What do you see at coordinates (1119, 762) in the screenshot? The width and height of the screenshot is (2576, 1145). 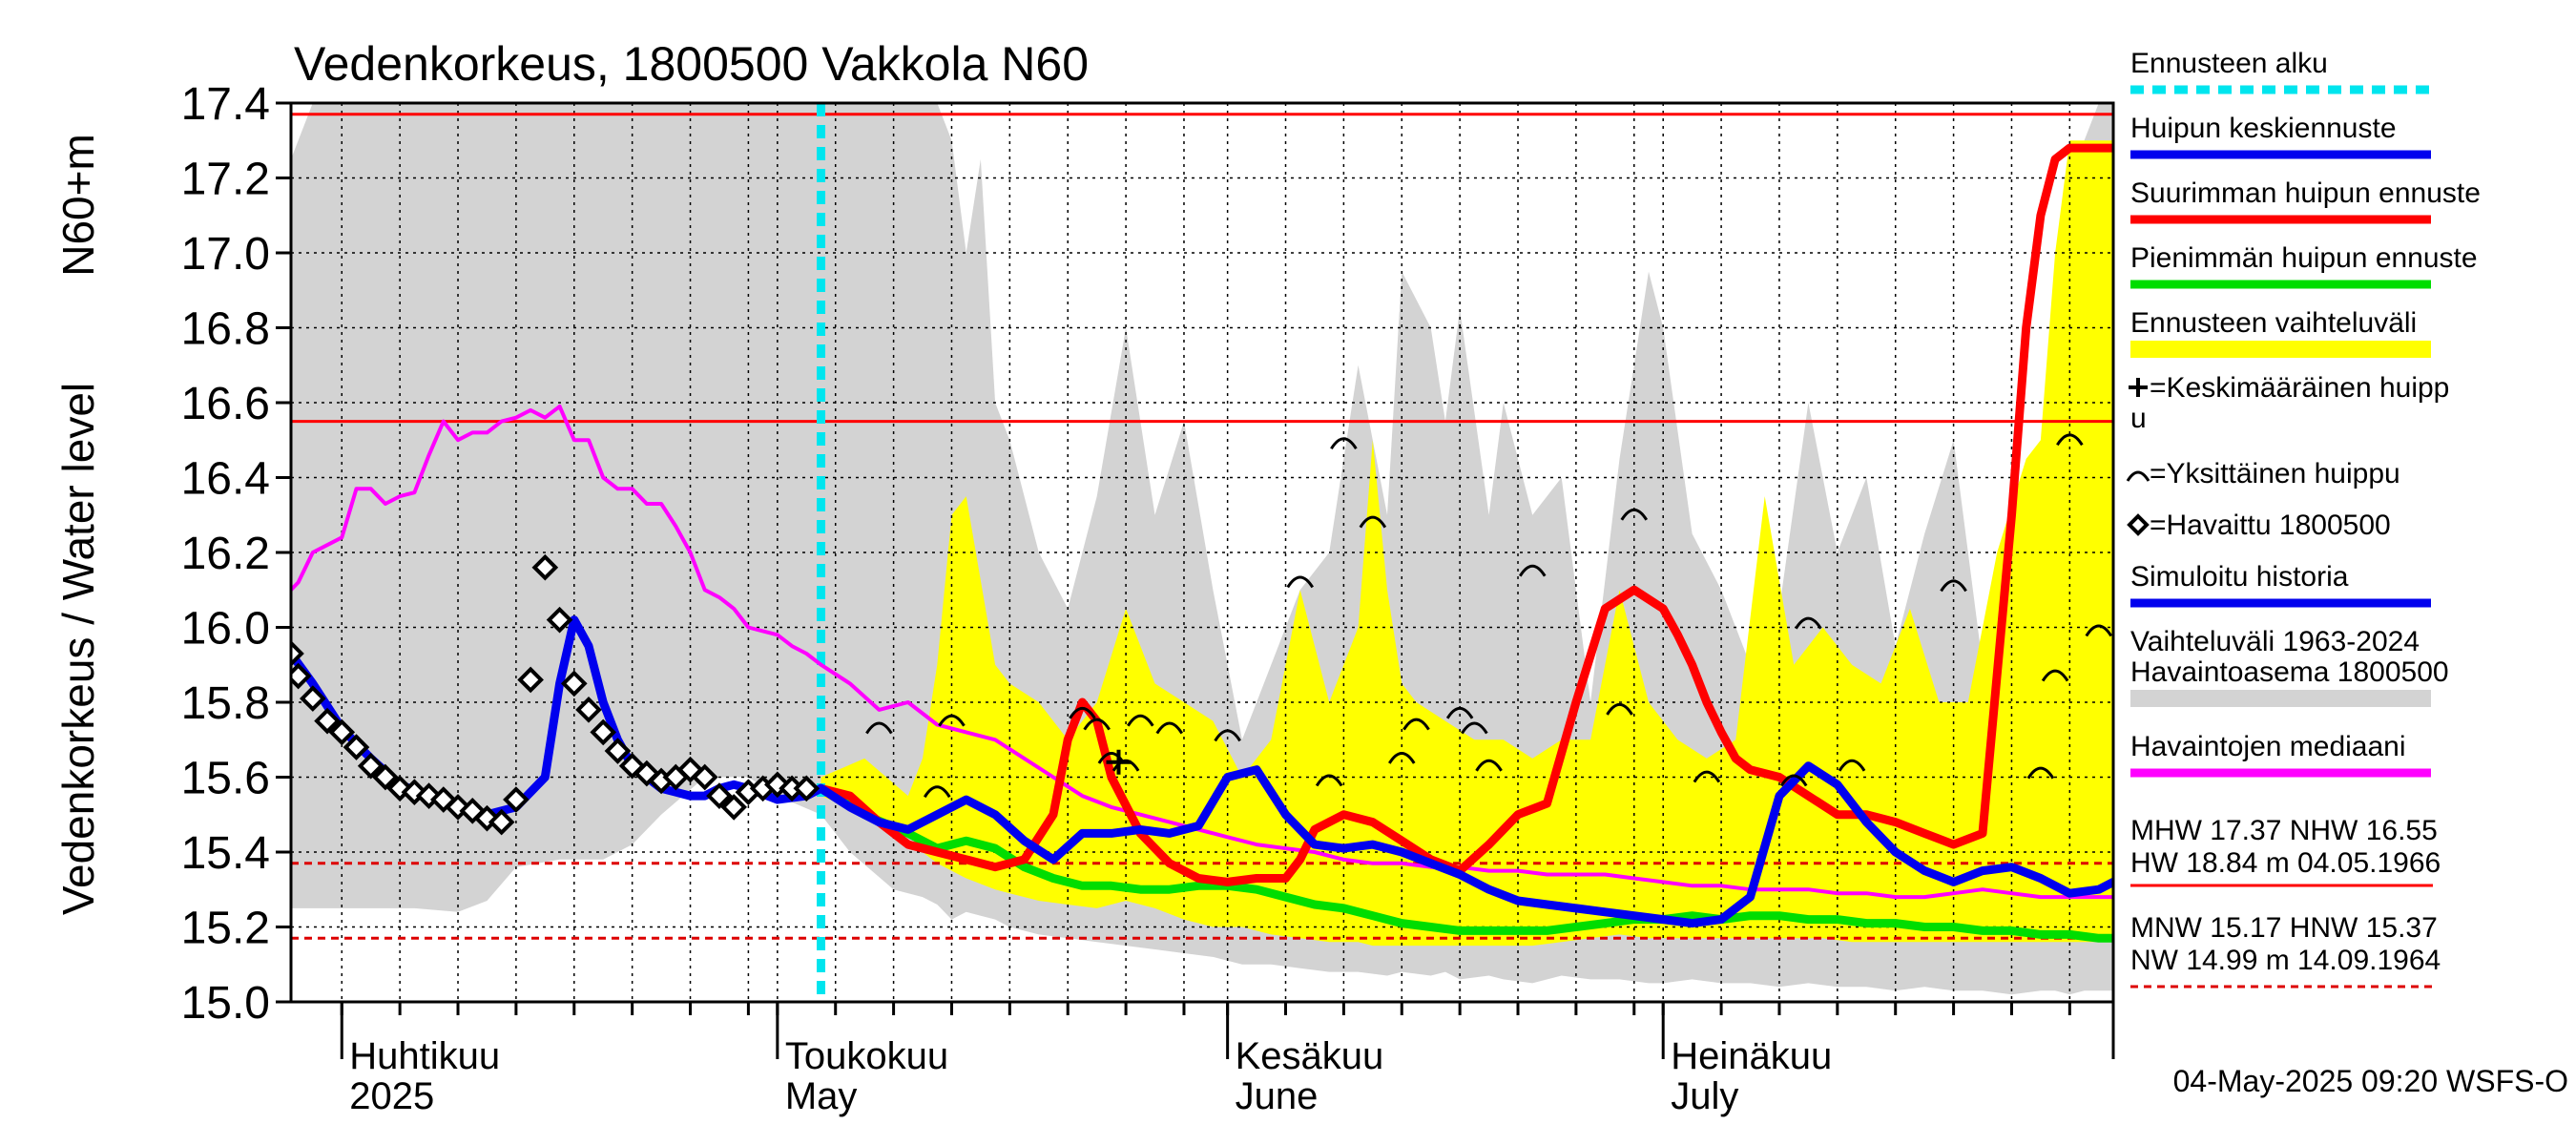 I see `mean-peak-mark` at bounding box center [1119, 762].